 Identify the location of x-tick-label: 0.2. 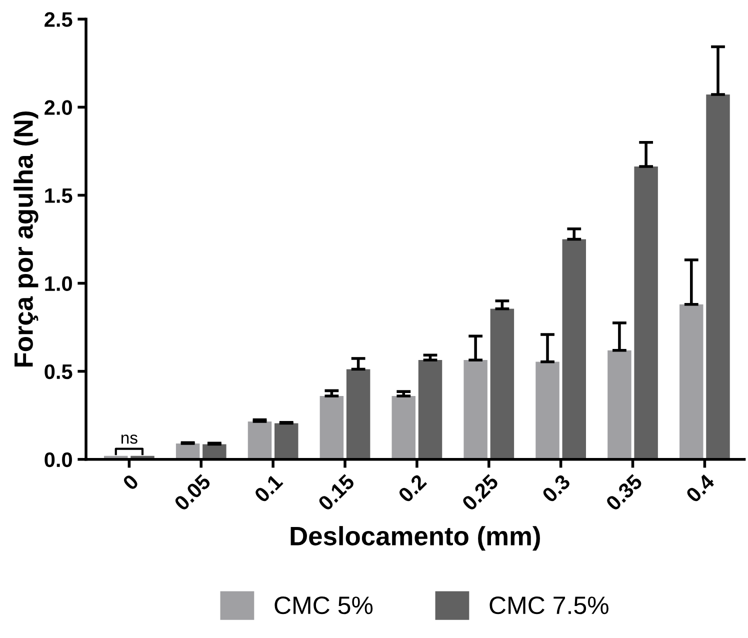
(412, 489).